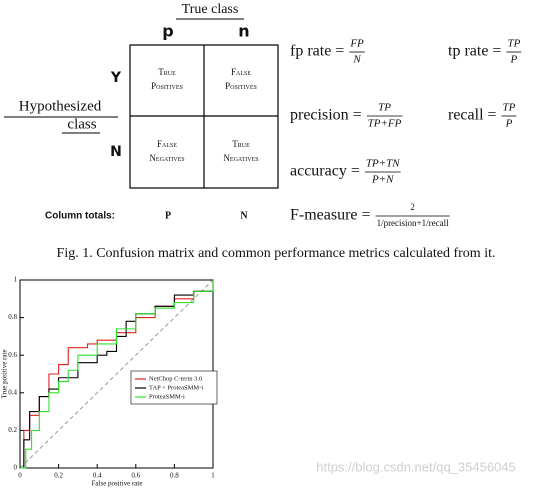 This screenshot has width=553, height=489. Describe the element at coordinates (175, 378) in the screenshot. I see `legend-label: NetChop C-term 3.0` at that location.